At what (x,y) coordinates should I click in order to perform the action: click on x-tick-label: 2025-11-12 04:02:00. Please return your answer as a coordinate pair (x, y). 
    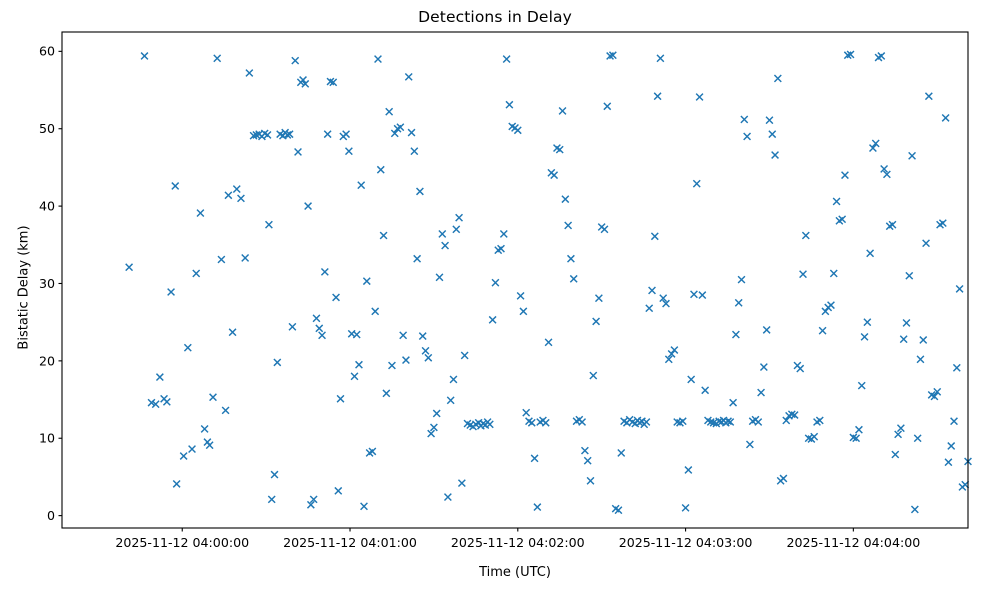
    Looking at the image, I should click on (518, 542).